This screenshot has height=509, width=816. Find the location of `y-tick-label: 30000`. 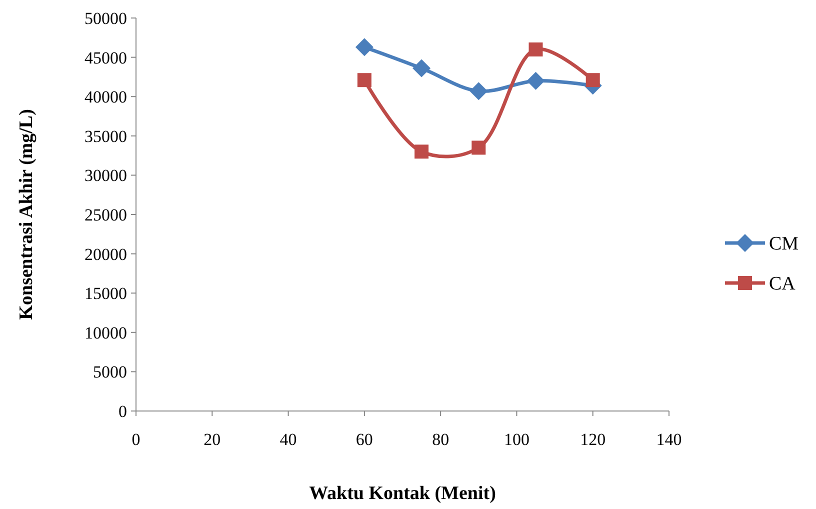

y-tick-label: 30000 is located at coordinates (105, 176).